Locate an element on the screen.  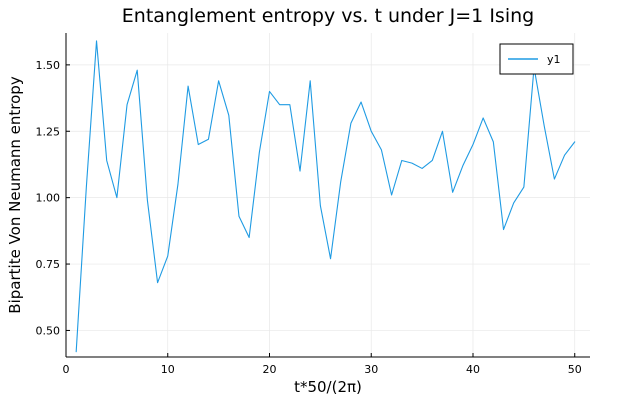
legend: y1 is located at coordinates (536, 59).